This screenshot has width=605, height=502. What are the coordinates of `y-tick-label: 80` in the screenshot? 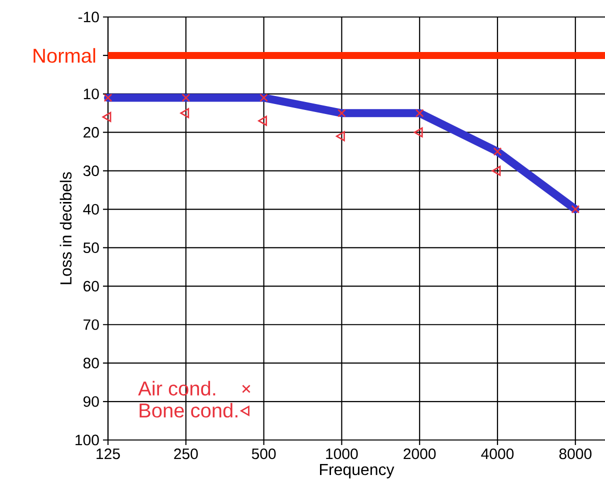 It's located at (91, 363).